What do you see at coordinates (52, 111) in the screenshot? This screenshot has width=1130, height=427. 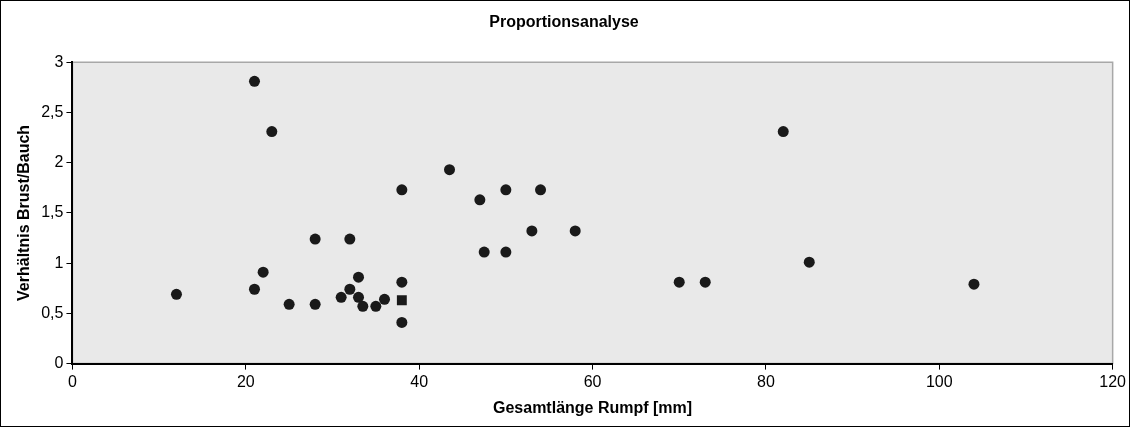 I see `y-tick-label: 2,5` at bounding box center [52, 111].